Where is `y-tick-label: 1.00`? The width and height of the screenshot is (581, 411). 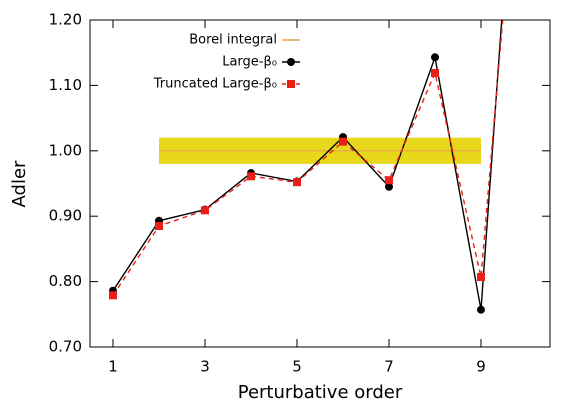
y-tick-label: 1.00 is located at coordinates (65, 150).